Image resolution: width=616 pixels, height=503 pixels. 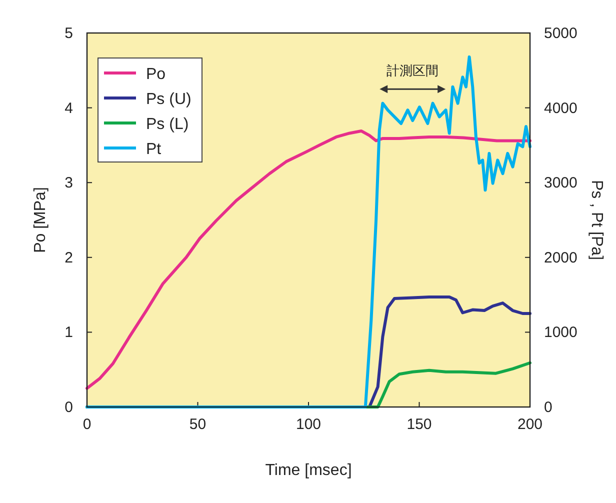 I want to click on legend-item: Ps (L), so click(x=167, y=124).